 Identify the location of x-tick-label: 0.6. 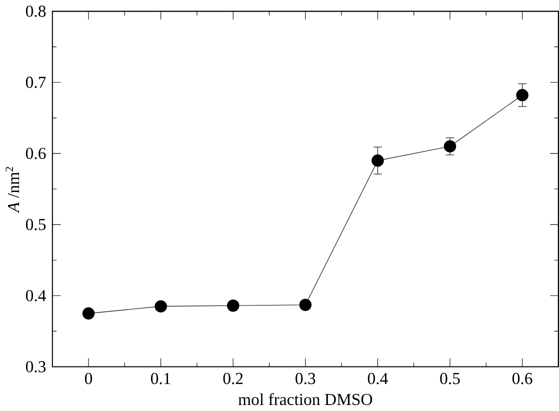
(522, 378).